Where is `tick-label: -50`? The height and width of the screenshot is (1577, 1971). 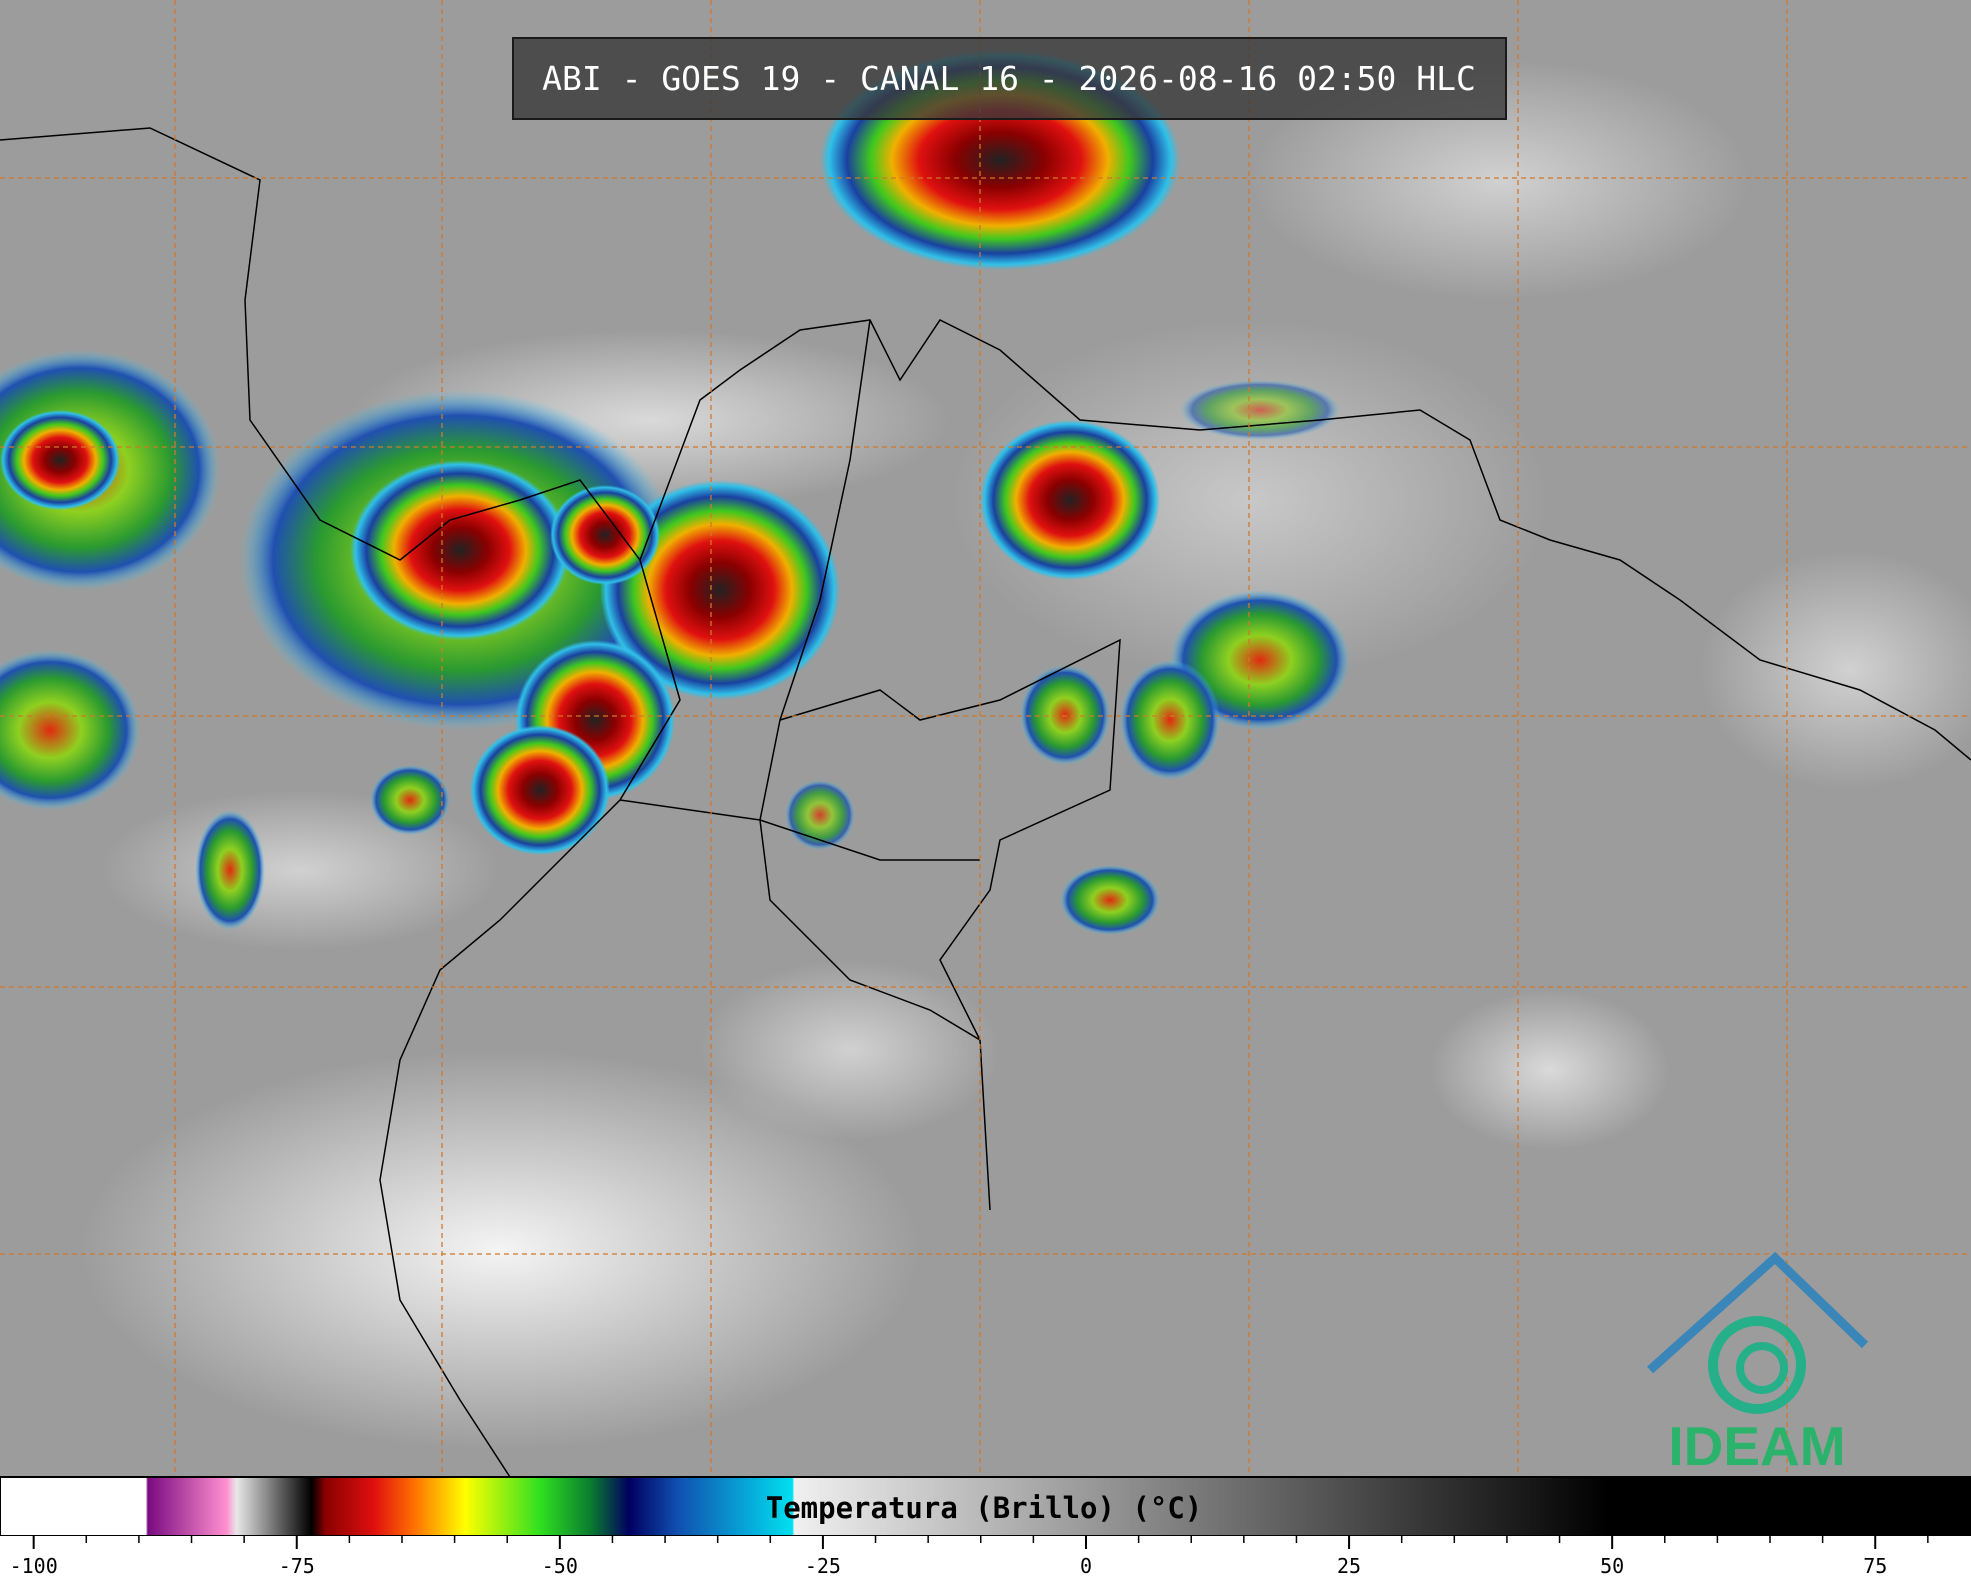 tick-label: -50 is located at coordinates (560, 1565).